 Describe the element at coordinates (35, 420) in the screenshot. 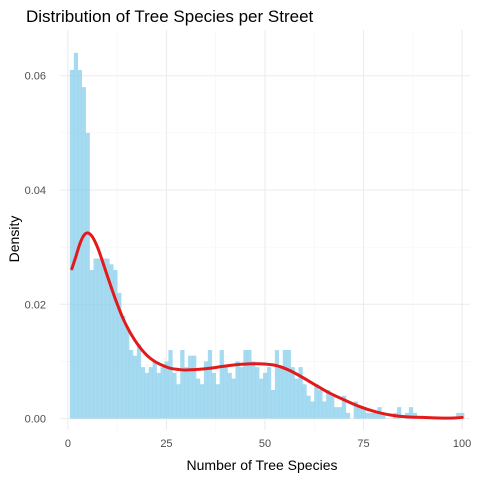

I see `y-tick-label: 0.00` at that location.